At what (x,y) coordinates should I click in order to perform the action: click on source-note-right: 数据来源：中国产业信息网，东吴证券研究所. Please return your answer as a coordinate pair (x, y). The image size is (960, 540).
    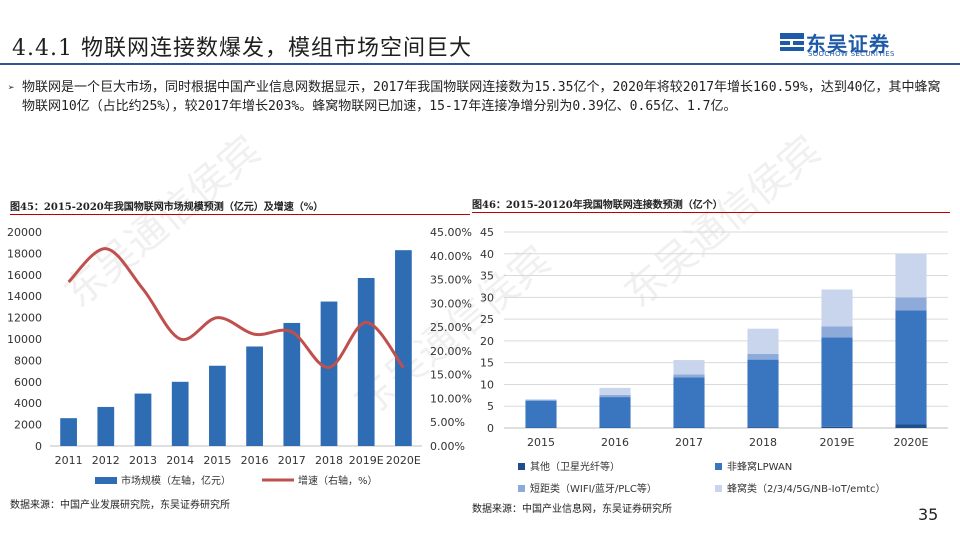
    Looking at the image, I should click on (572, 509).